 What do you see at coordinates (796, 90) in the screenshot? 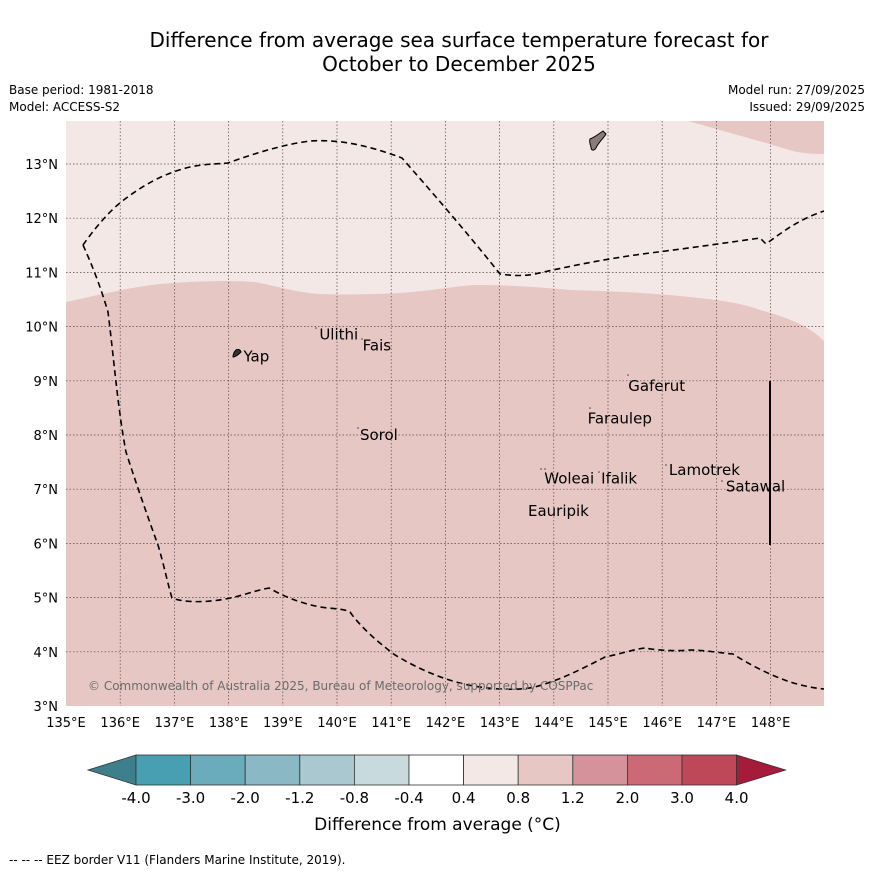
I see `model-run: Model run: 27/09/2025` at bounding box center [796, 90].